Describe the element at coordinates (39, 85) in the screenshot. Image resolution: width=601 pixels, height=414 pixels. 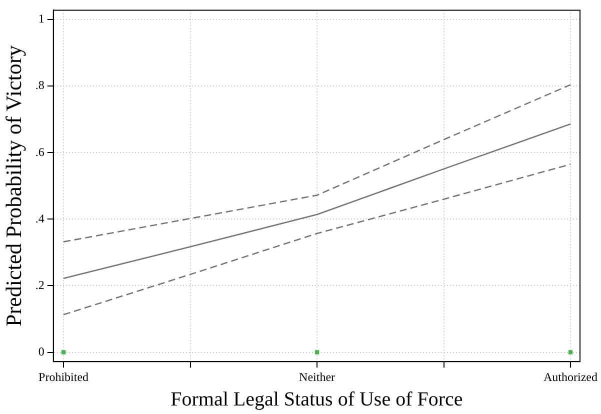
I see `y-tick-label: .8` at that location.